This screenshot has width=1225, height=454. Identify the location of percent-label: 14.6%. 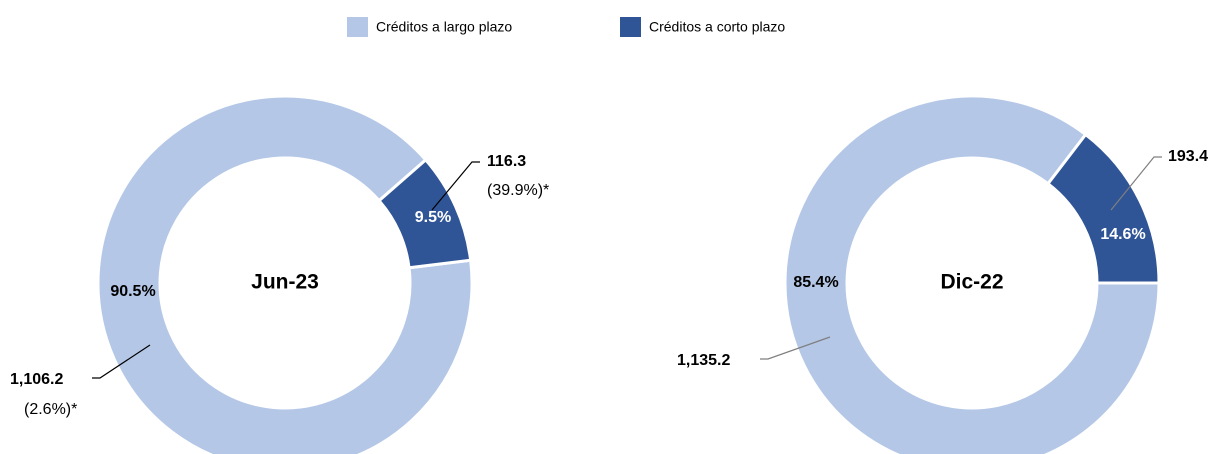
(1122, 234).